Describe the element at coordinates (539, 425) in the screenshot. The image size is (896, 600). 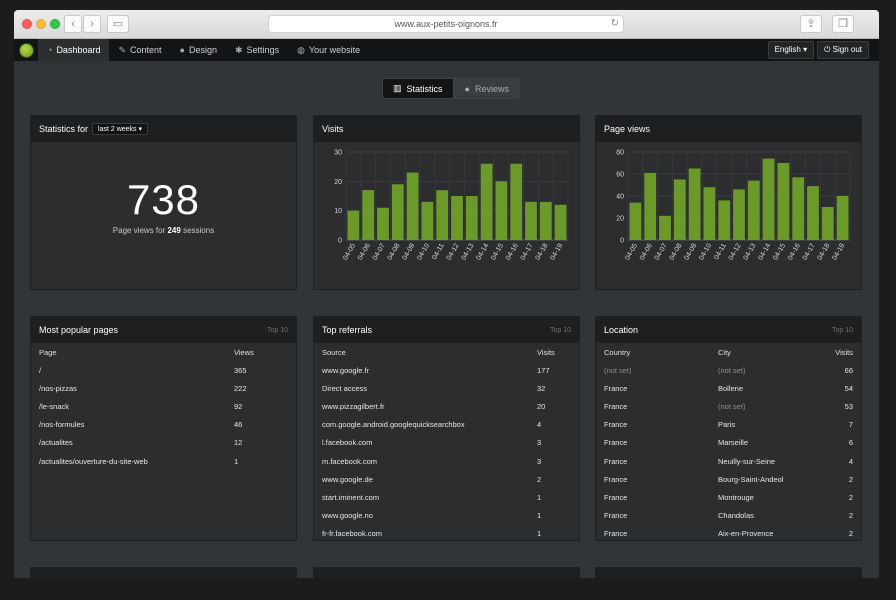
I see `visits-cell: 4` at that location.